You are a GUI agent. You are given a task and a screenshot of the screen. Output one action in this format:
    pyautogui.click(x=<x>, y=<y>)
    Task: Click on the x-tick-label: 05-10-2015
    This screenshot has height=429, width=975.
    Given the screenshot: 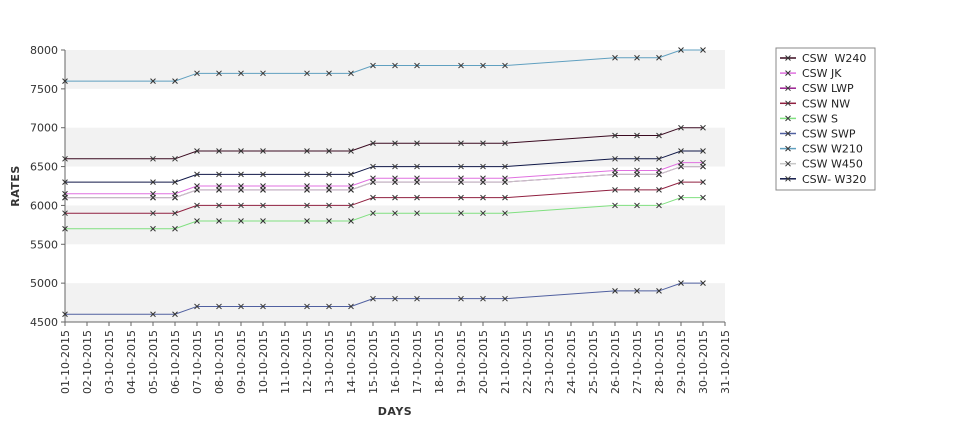 What is the action you would take?
    pyautogui.click(x=153, y=362)
    